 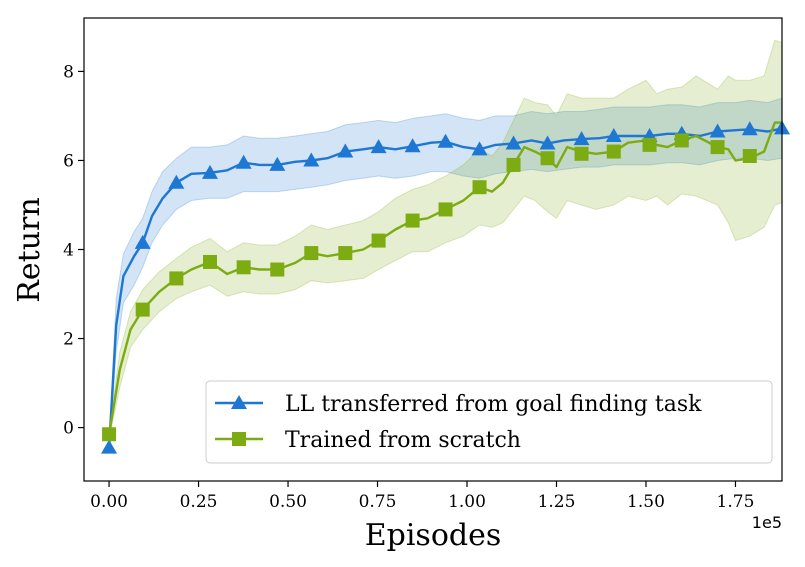 I want to click on x-axis-label: Episodes, so click(x=433, y=535).